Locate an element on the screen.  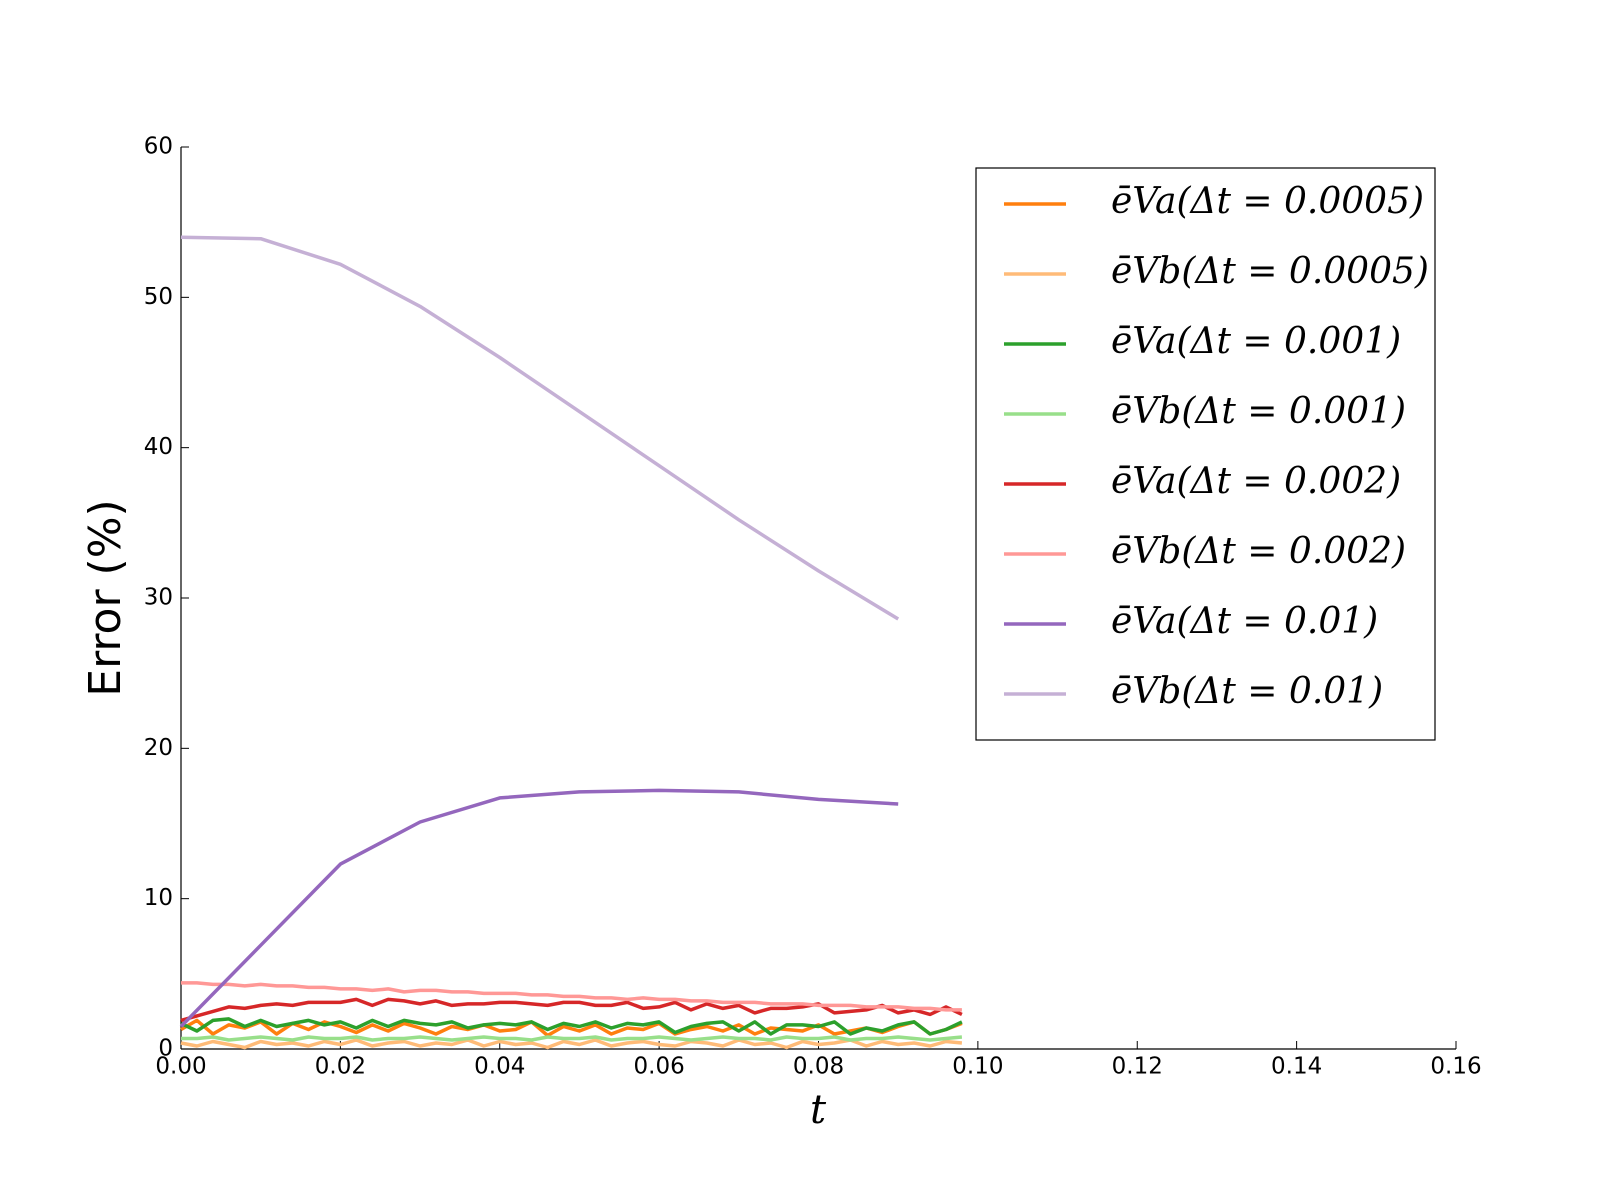
y-tick-label: 50 is located at coordinates (158, 297).